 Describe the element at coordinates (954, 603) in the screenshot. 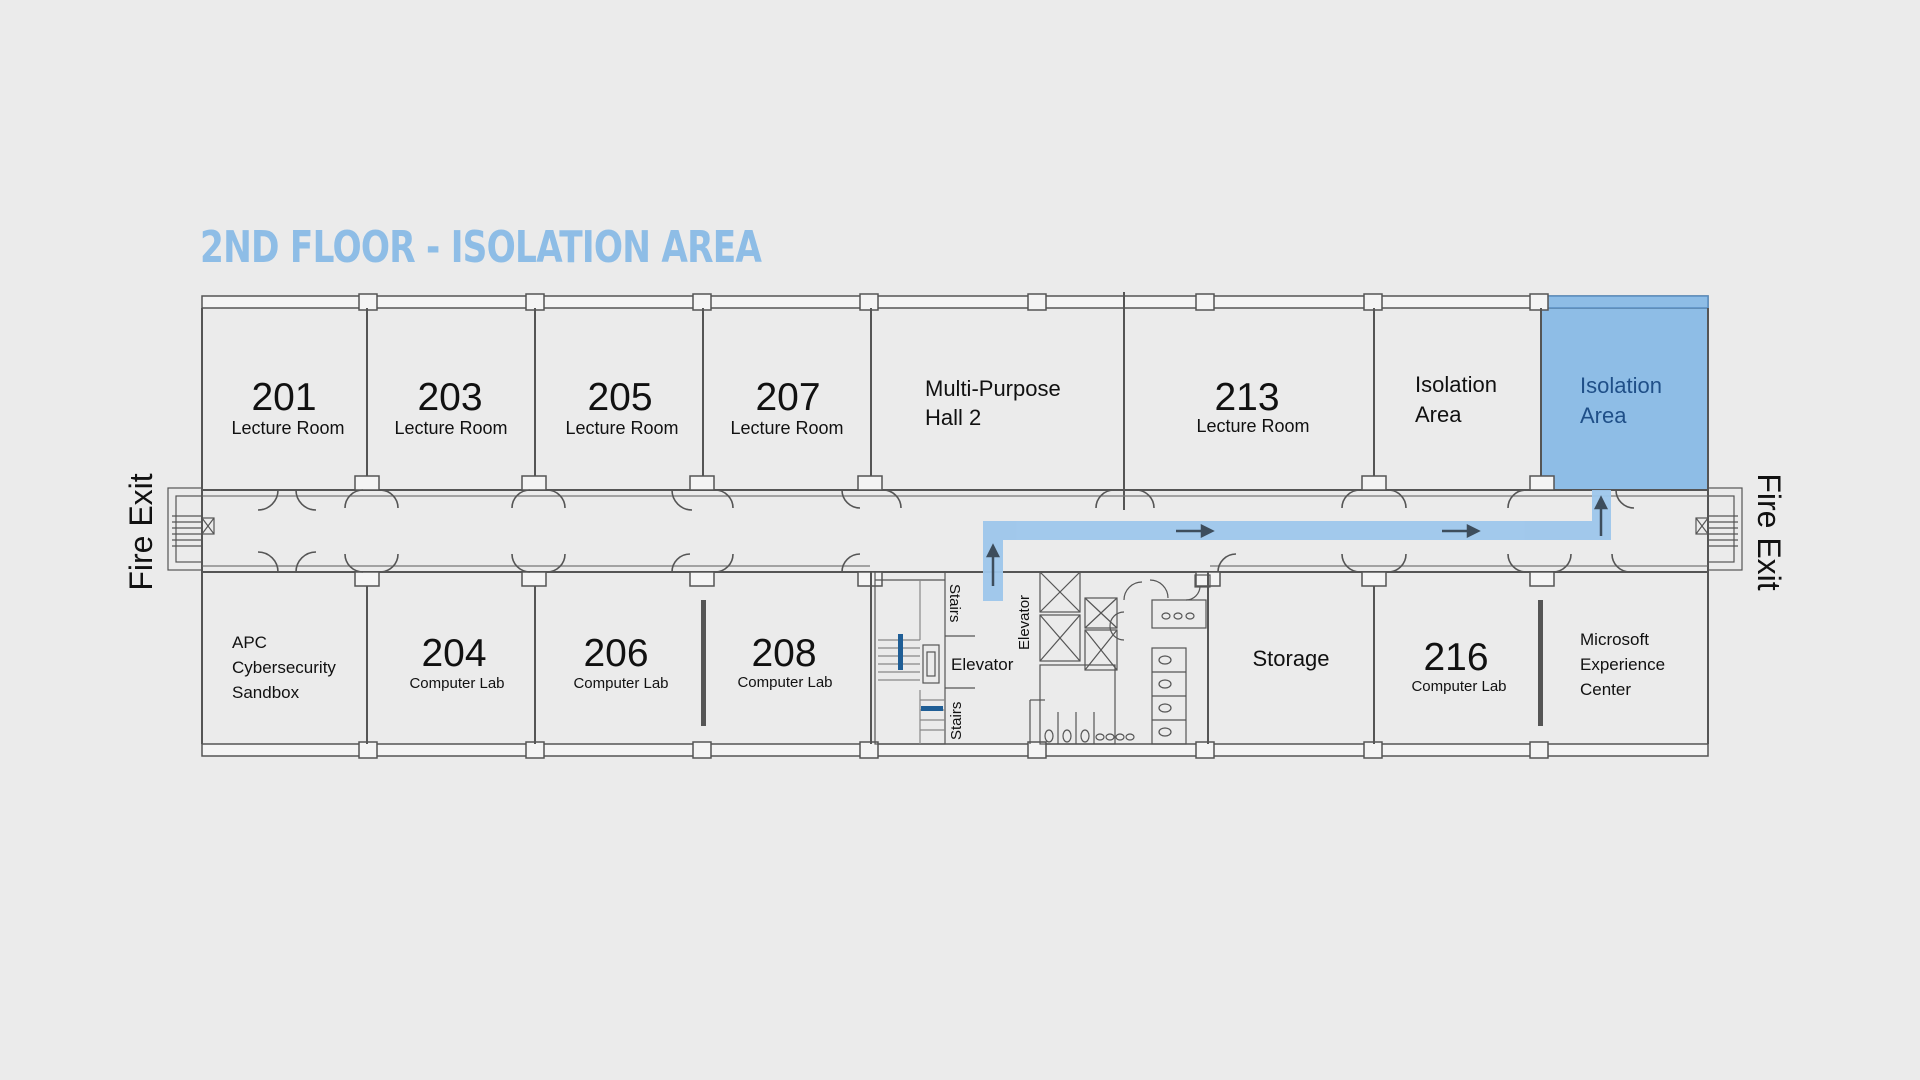

I see `stairs-upper-label: Stairs` at that location.